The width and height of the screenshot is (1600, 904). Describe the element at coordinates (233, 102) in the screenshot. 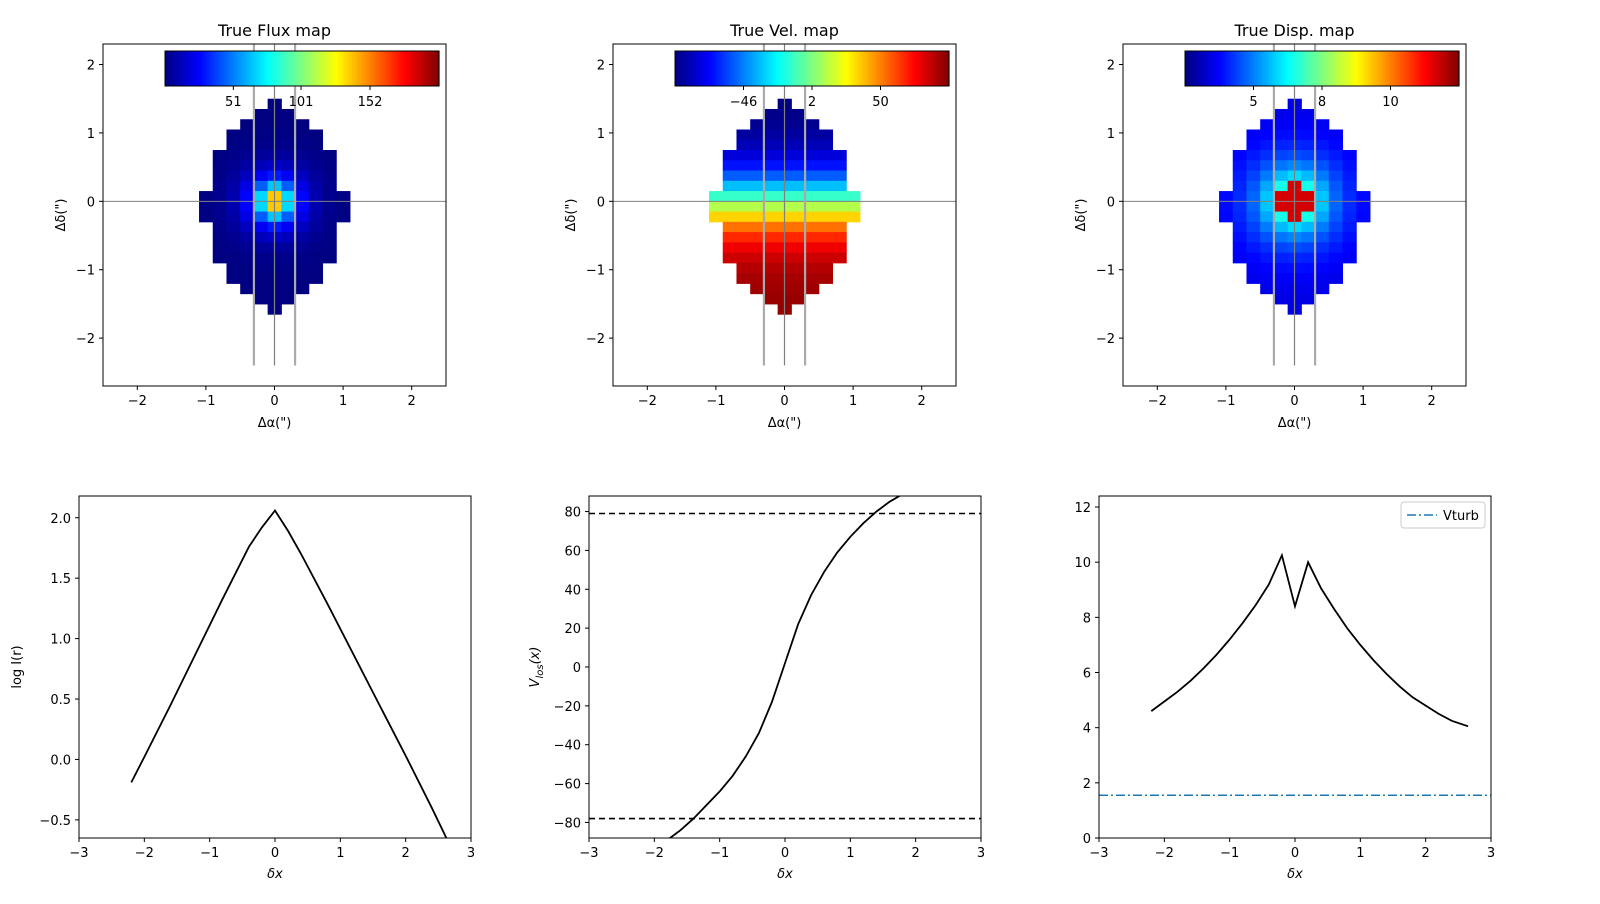

I see `colorbar-tick-label: 51` at that location.